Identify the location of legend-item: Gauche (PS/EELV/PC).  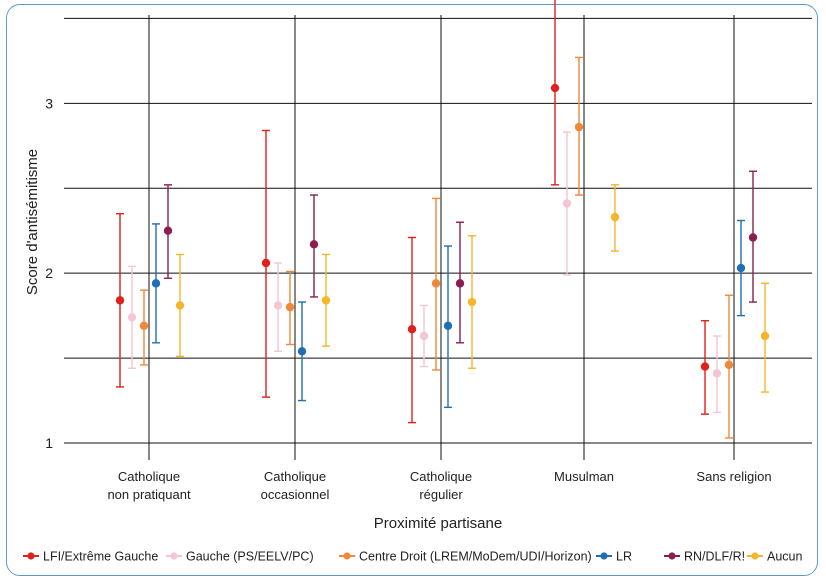
(240, 557).